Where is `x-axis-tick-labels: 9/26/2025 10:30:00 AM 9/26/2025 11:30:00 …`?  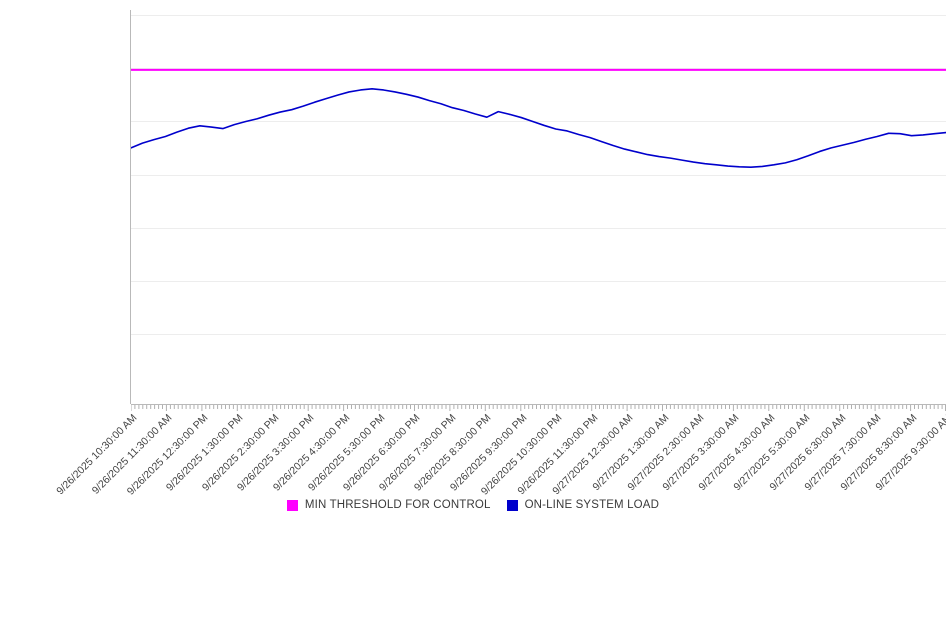 x-axis-tick-labels: 9/26/2025 10:30:00 AM 9/26/2025 11:30:00 … is located at coordinates (473, 451).